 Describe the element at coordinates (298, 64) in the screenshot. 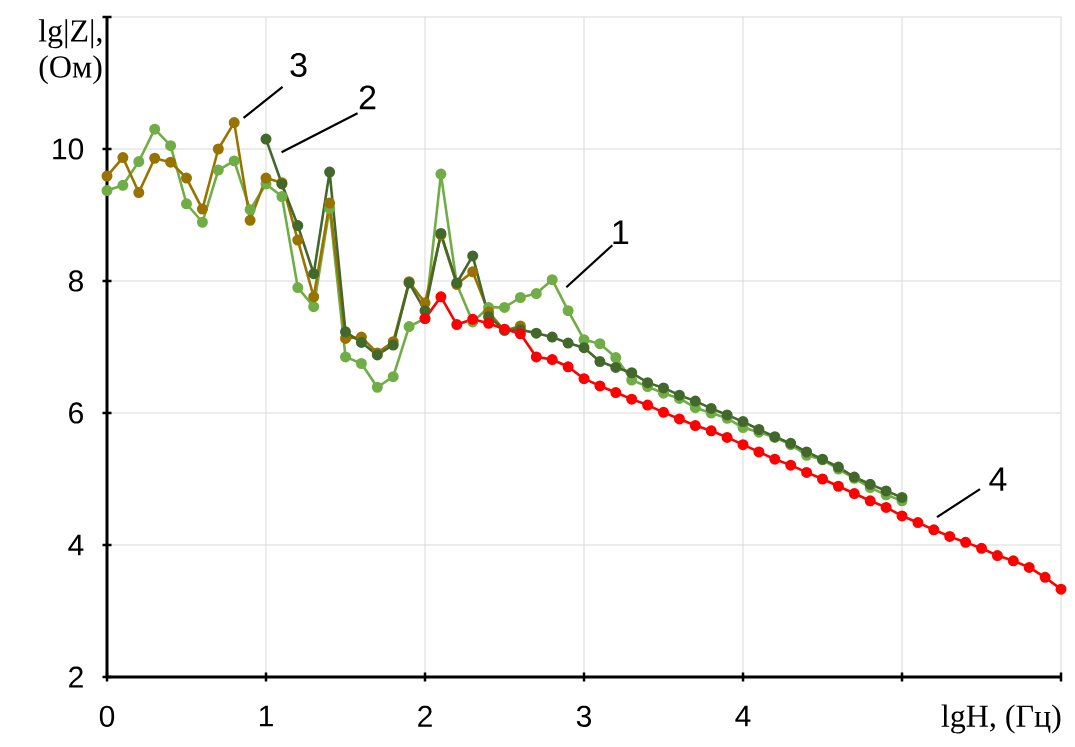

I see `annotation: 3` at that location.